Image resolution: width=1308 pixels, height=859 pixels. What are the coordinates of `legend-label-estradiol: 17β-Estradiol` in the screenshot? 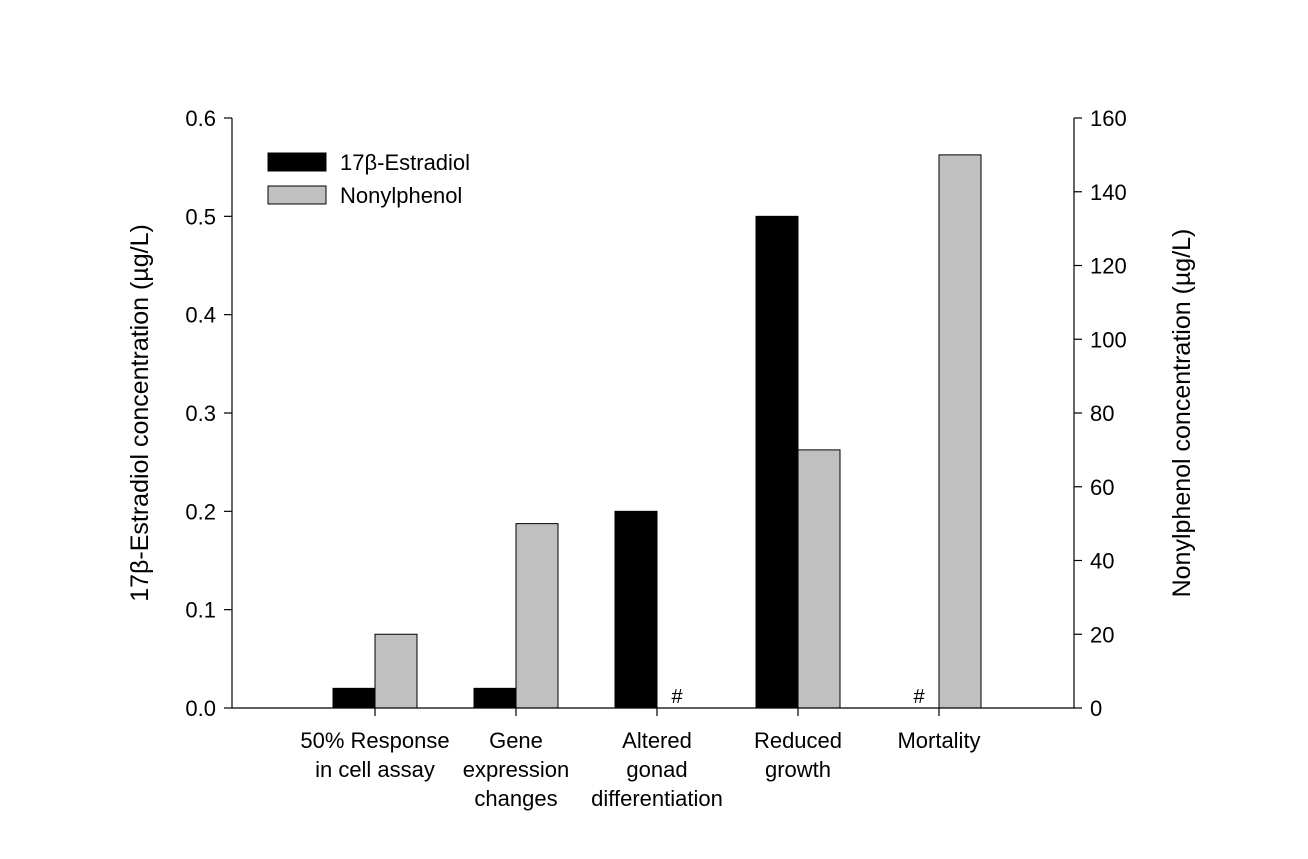 It's located at (405, 162).